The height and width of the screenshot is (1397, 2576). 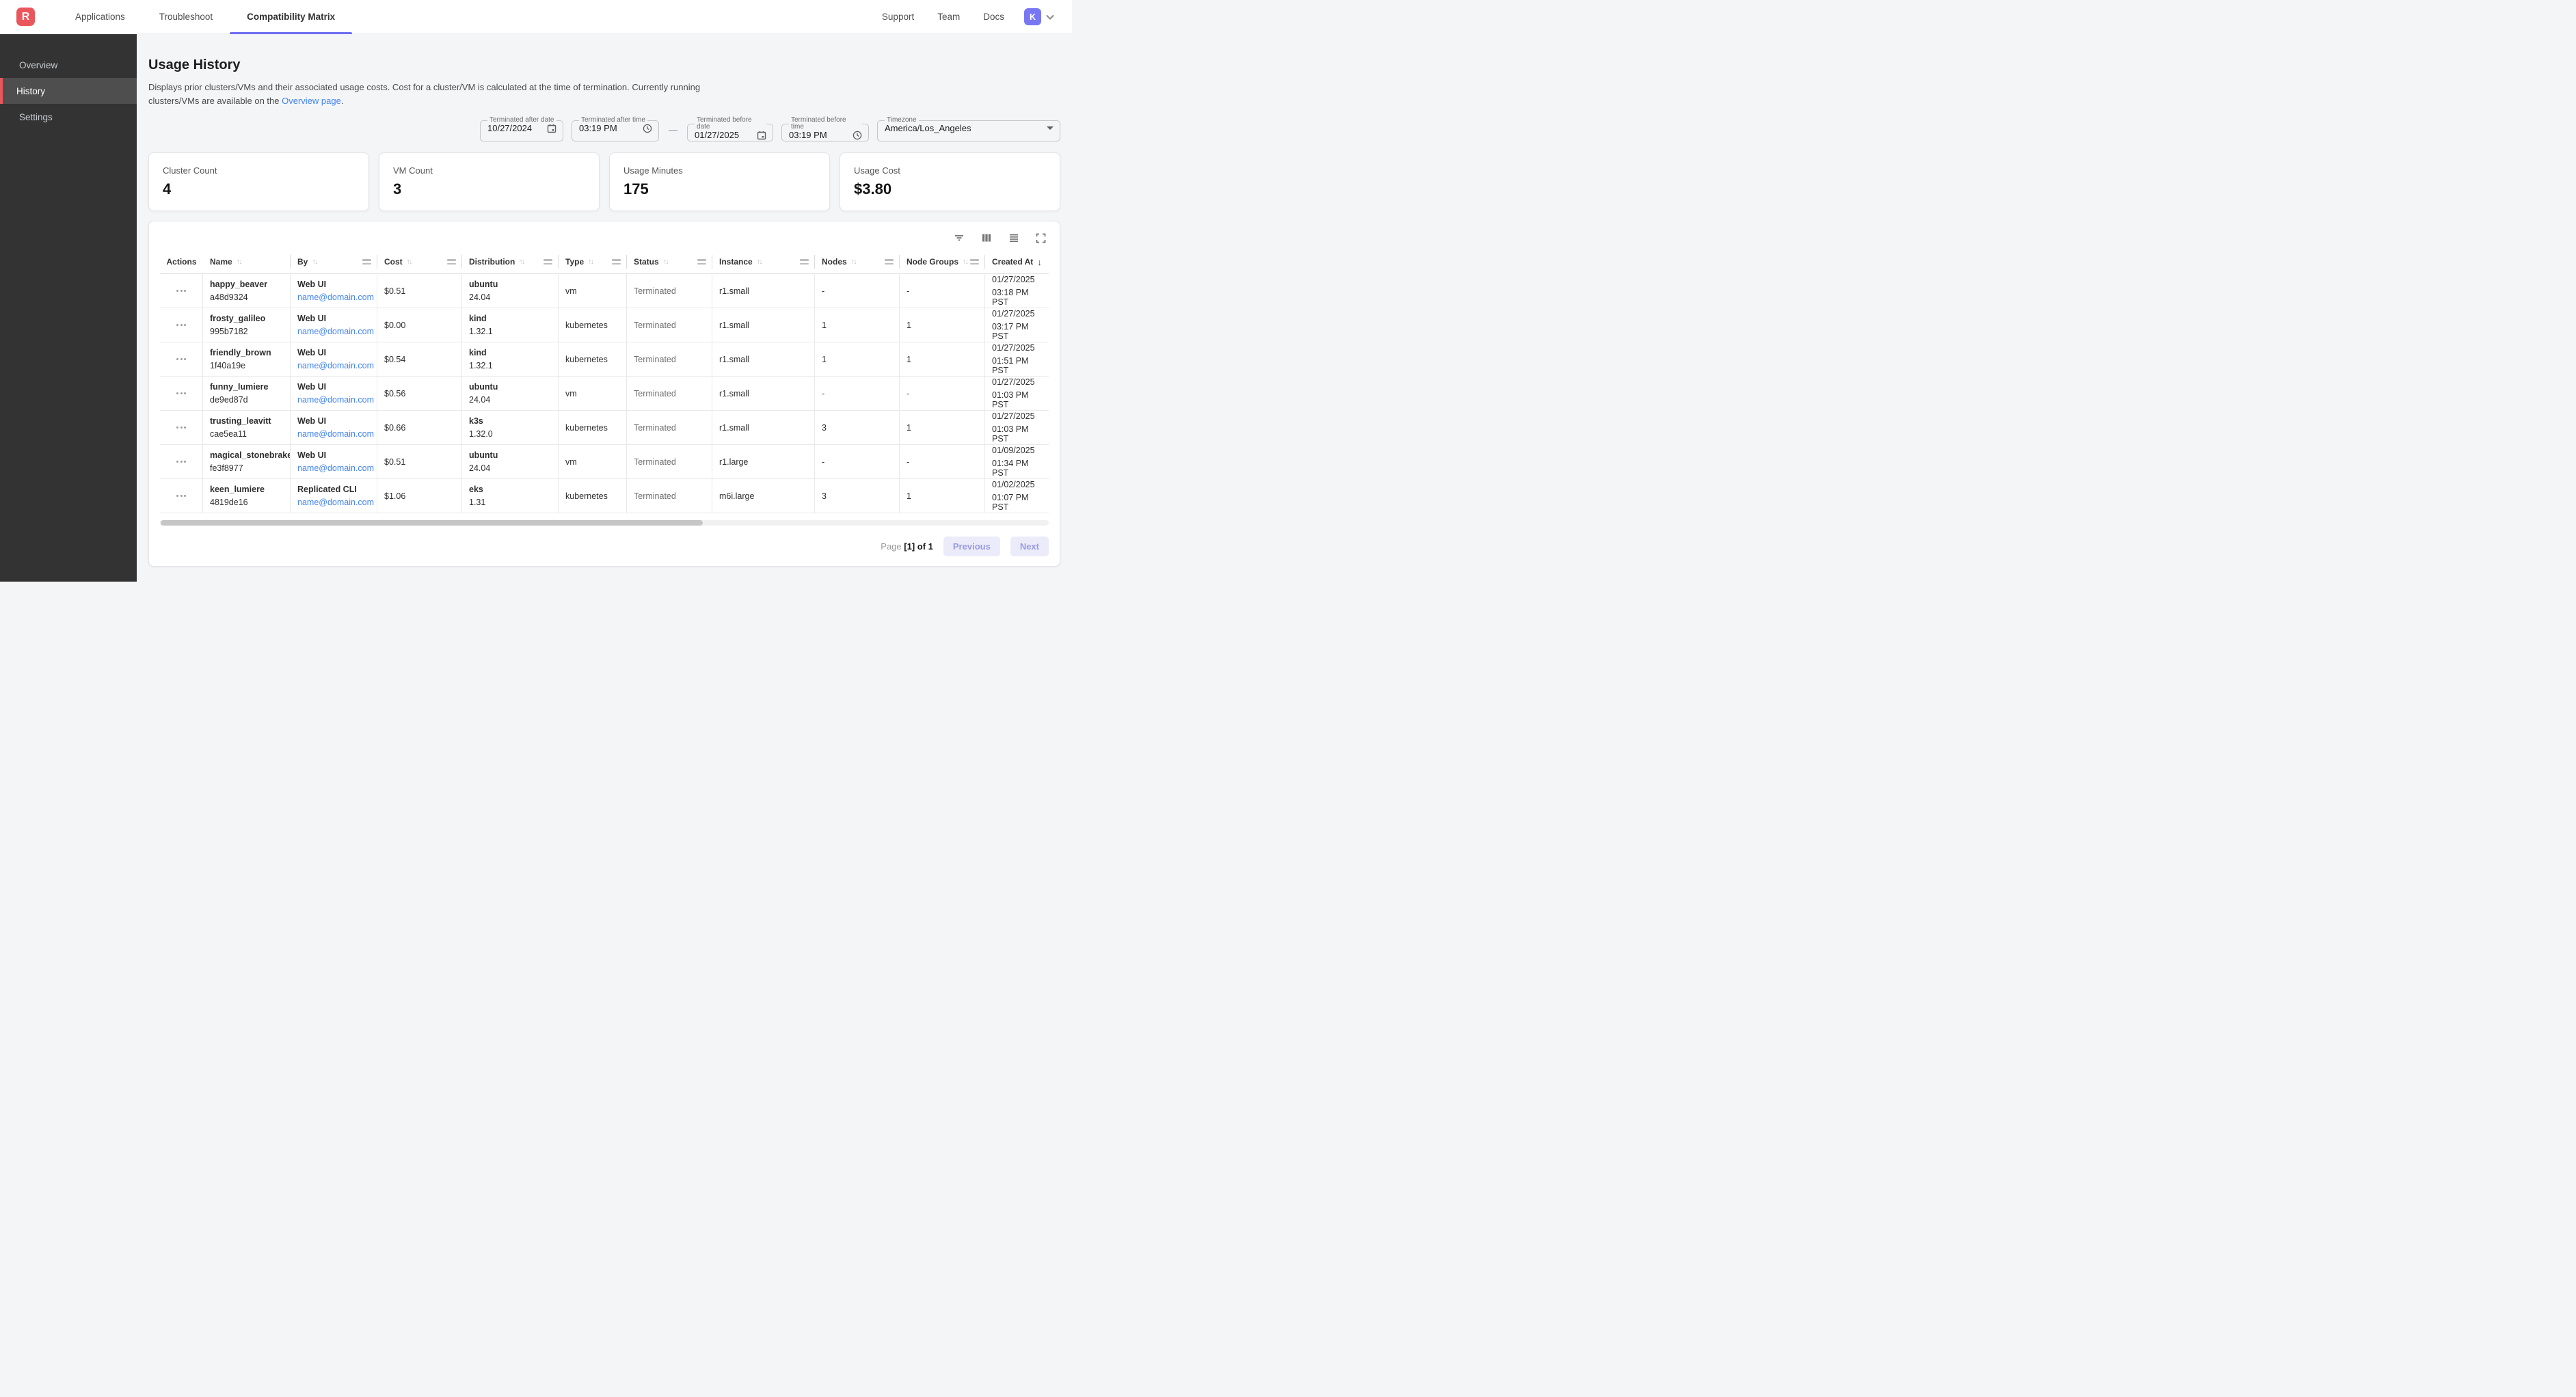 I want to click on fullscreen-button, so click(x=1041, y=237).